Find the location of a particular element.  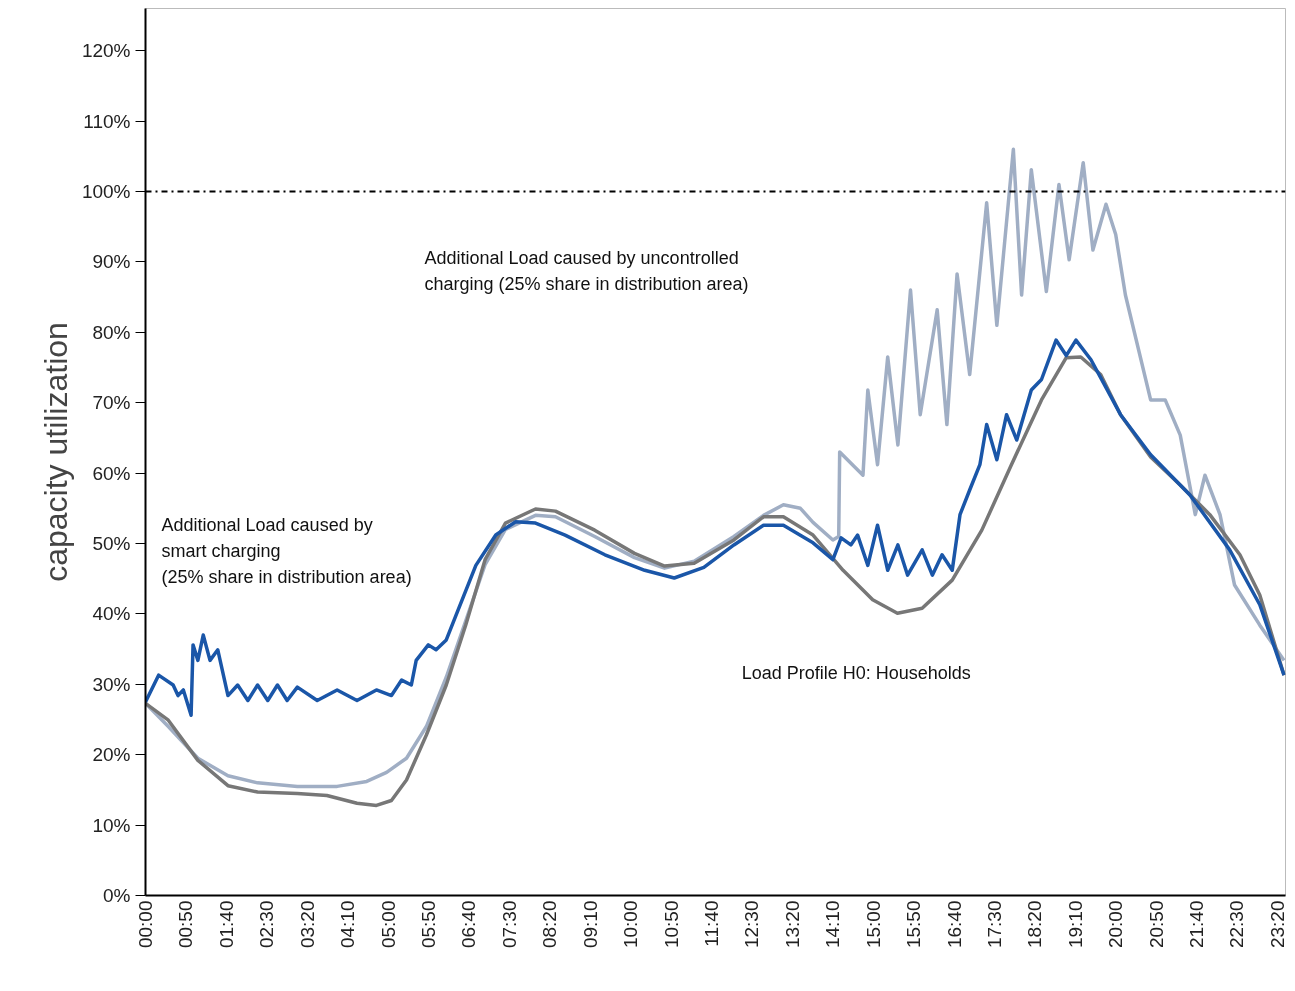

x-tick-label: 06:40 is located at coordinates (469, 924).